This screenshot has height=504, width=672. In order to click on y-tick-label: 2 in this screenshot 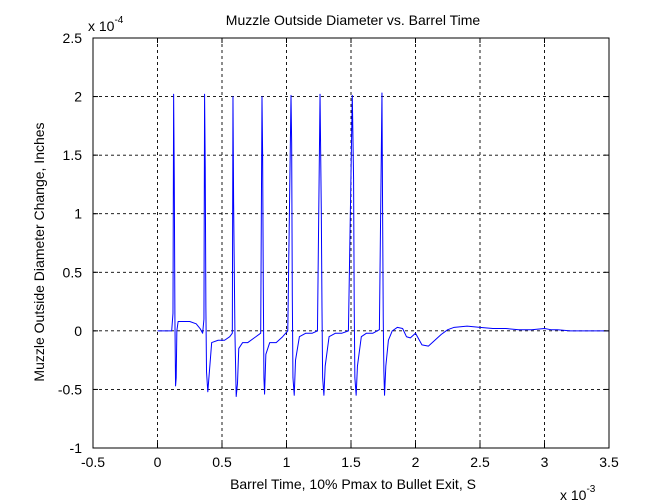, I will do `click(78, 97)`.